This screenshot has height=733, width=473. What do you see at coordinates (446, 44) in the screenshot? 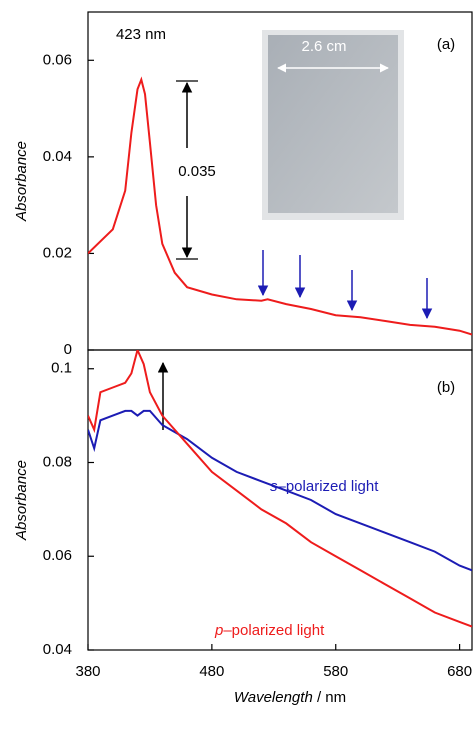
I see `panel-label: (a)` at bounding box center [446, 44].